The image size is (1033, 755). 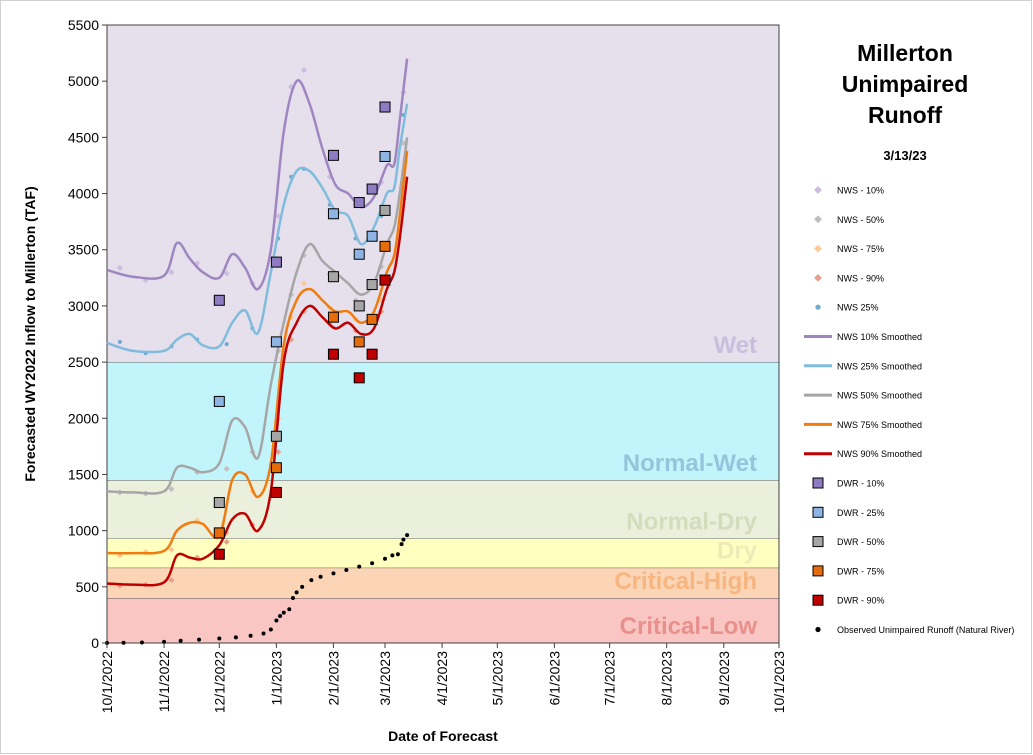 I want to click on x-tick-label: 5/1/2023, so click(x=497, y=678).